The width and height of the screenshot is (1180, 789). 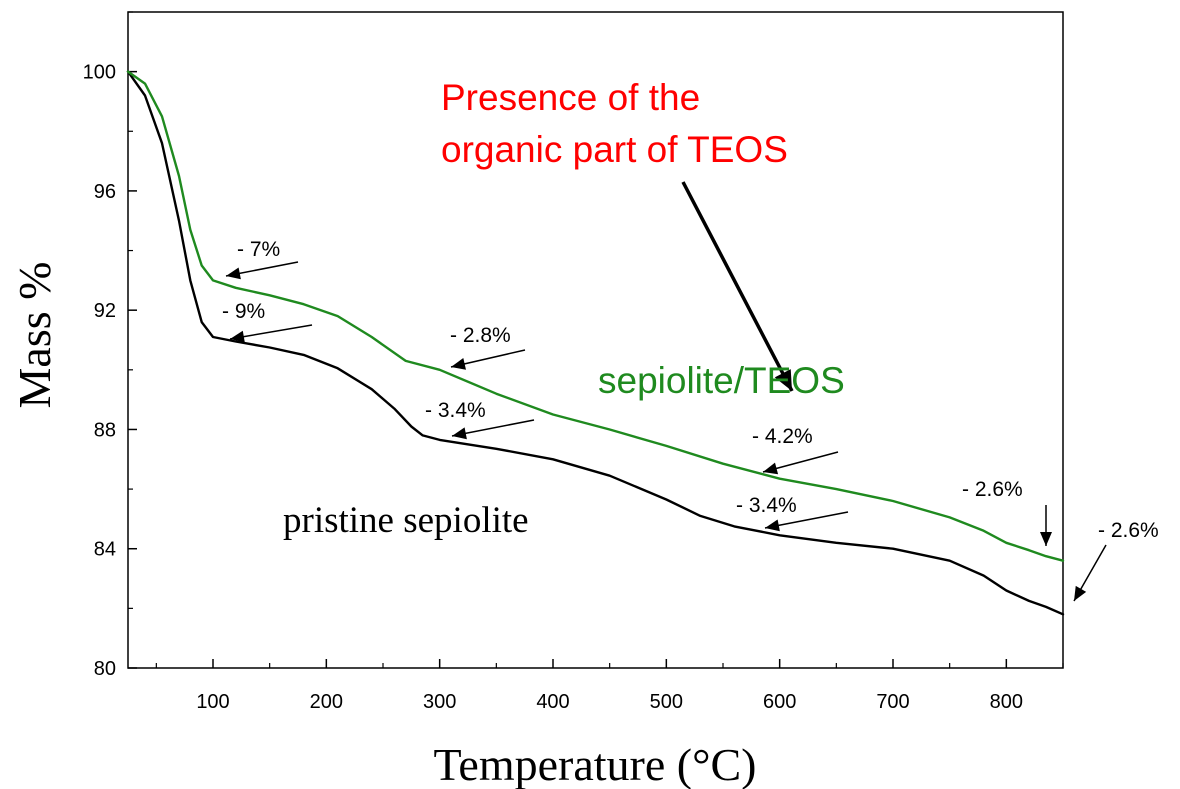 What do you see at coordinates (326, 702) in the screenshot?
I see `x-tick-label: 200` at bounding box center [326, 702].